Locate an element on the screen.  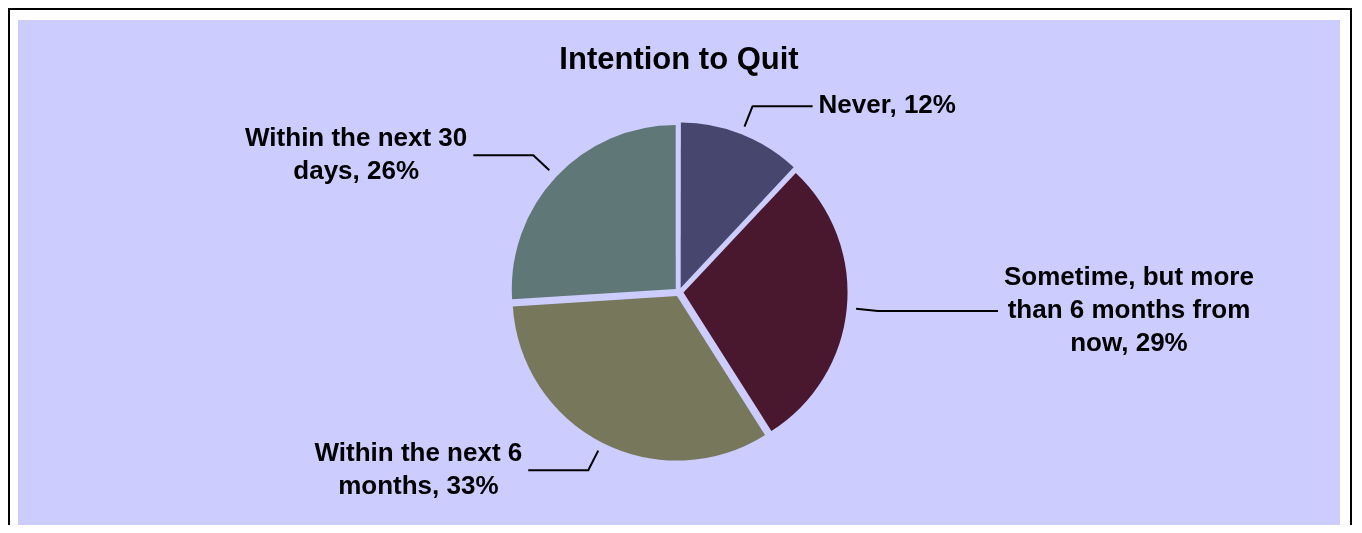
slice-label: Sometime, but more than 6 months from now, 29% is located at coordinates (1129, 309).